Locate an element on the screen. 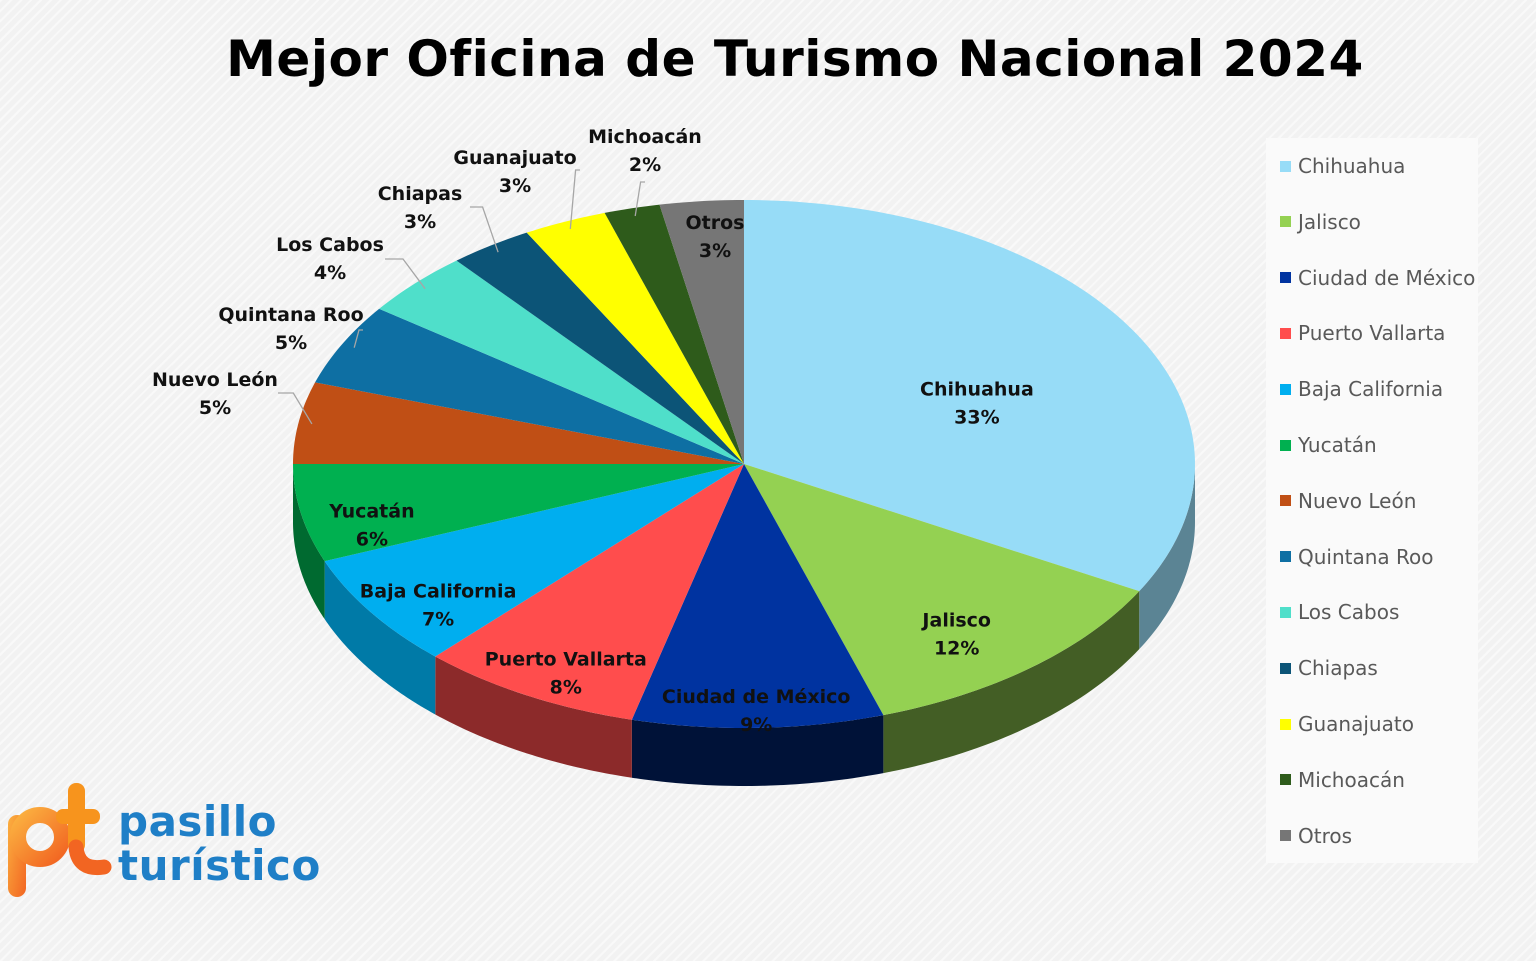 This screenshot has width=1536, height=961. legend-swatch-guanajuato is located at coordinates (1285, 724).